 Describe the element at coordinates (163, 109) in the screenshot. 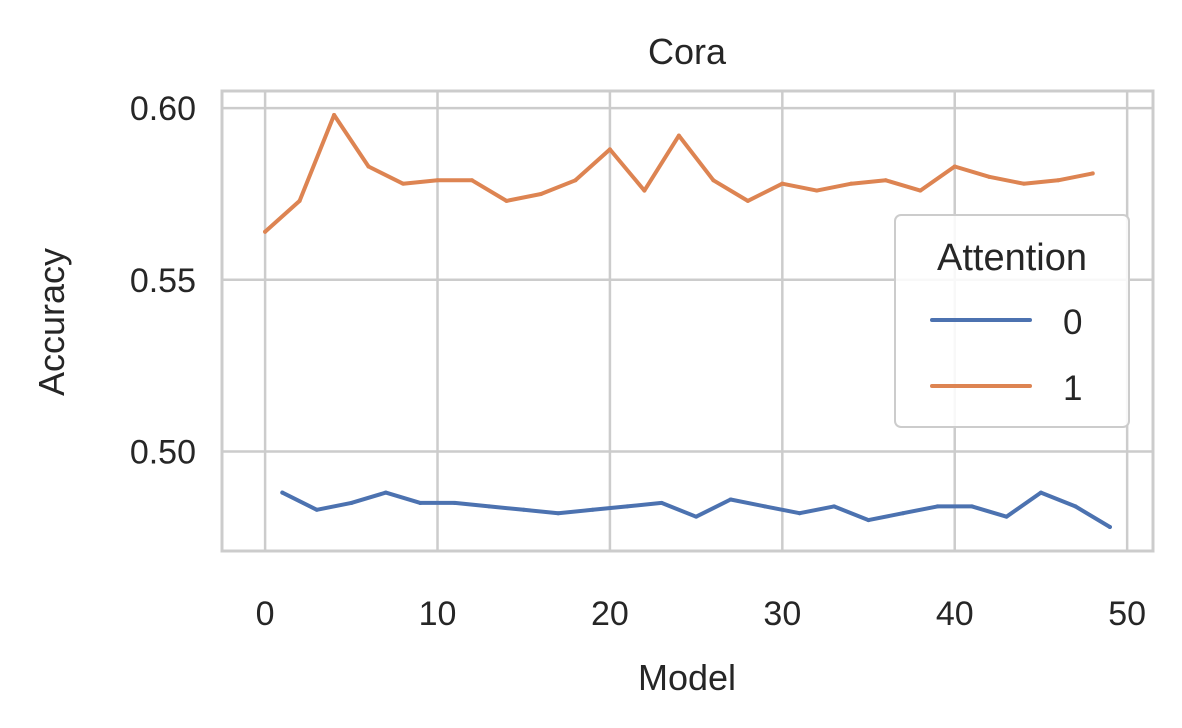

I see `y-tick-label-2: 0.60` at that location.